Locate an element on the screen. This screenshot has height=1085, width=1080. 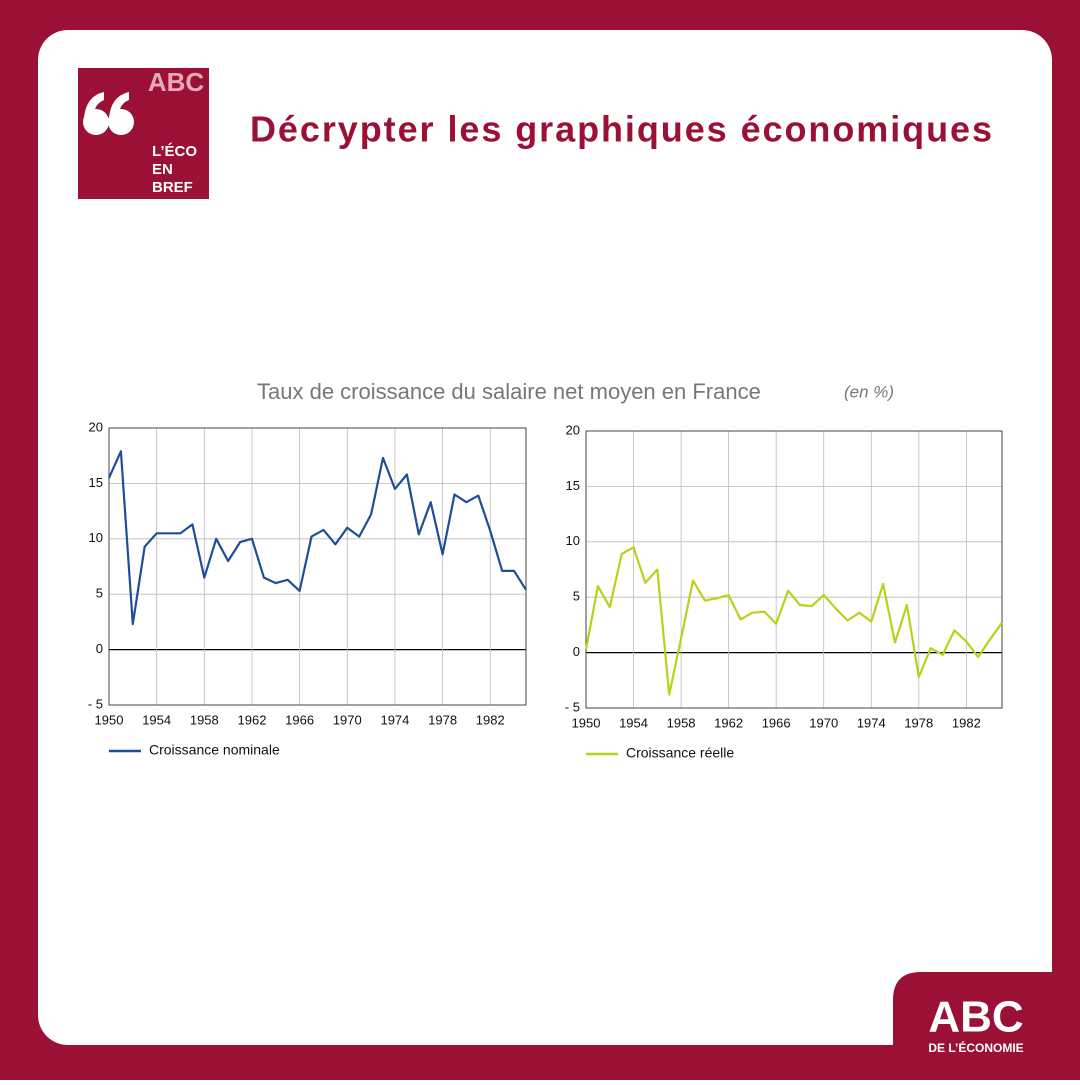
logo-line: EN is located at coordinates (162, 169).